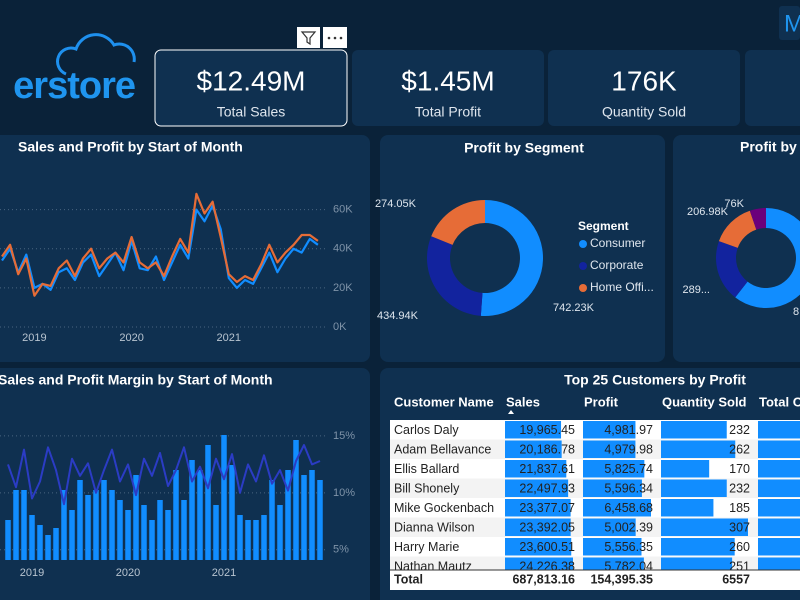 Image resolution: width=800 pixels, height=600 pixels. Describe the element at coordinates (128, 573) in the screenshot. I see `x-tick-label: 2020` at that location.